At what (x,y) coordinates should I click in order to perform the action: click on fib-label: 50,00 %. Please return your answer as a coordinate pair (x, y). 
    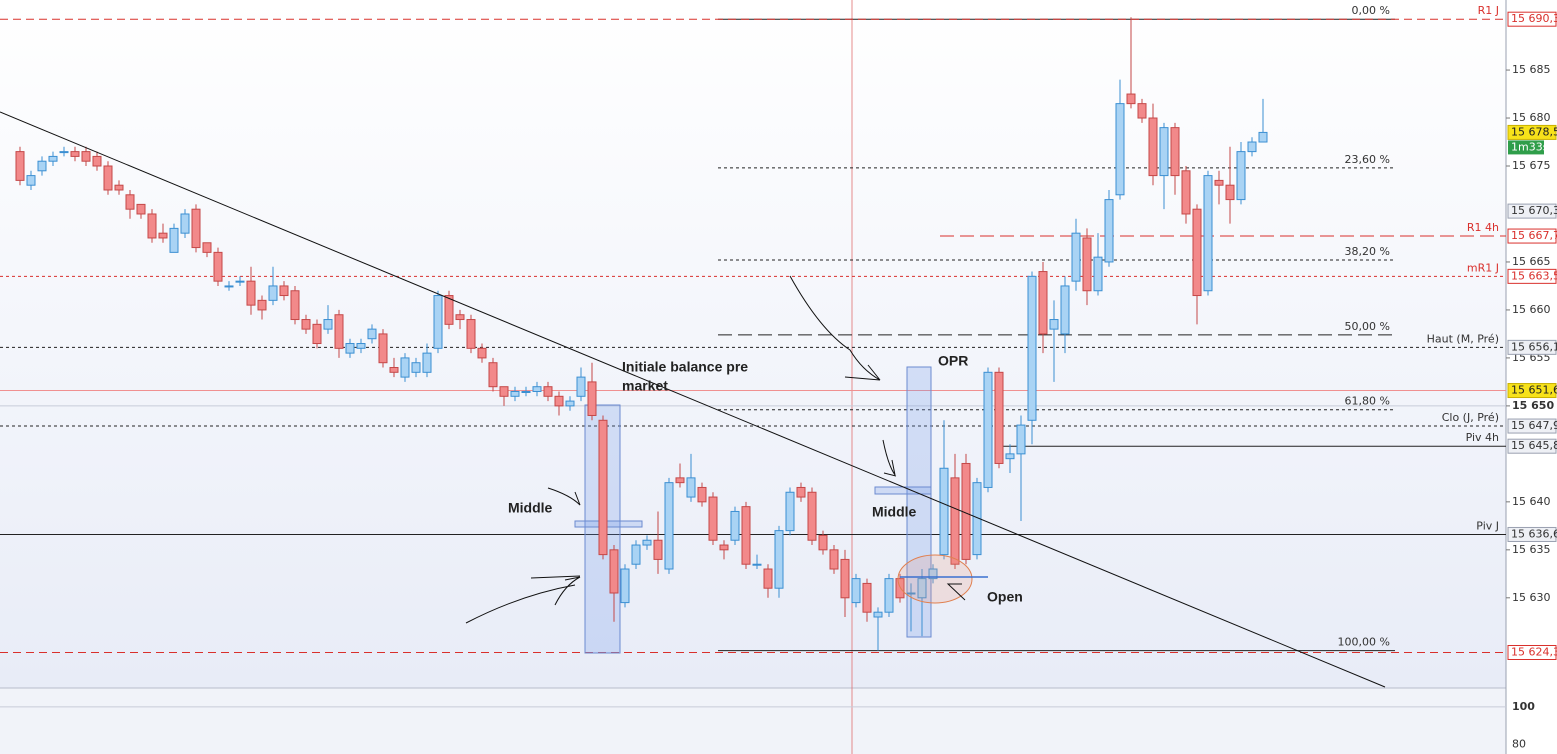
    Looking at the image, I should click on (1367, 326).